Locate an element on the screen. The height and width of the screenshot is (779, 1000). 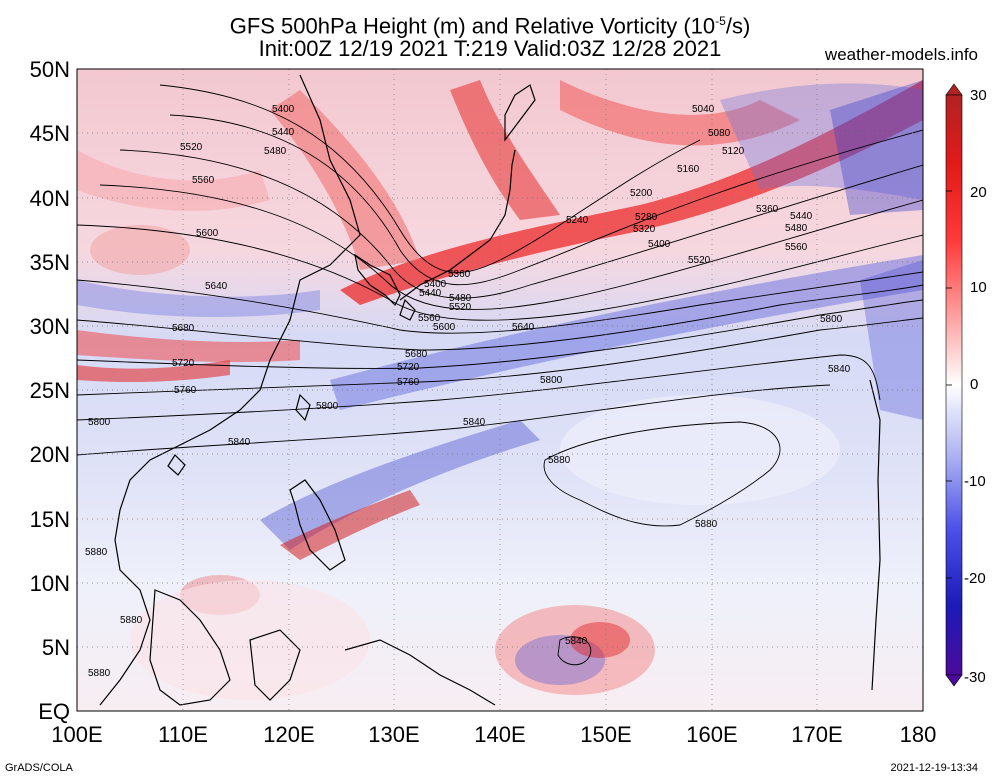
contour-label: 5600 is located at coordinates (207, 233).